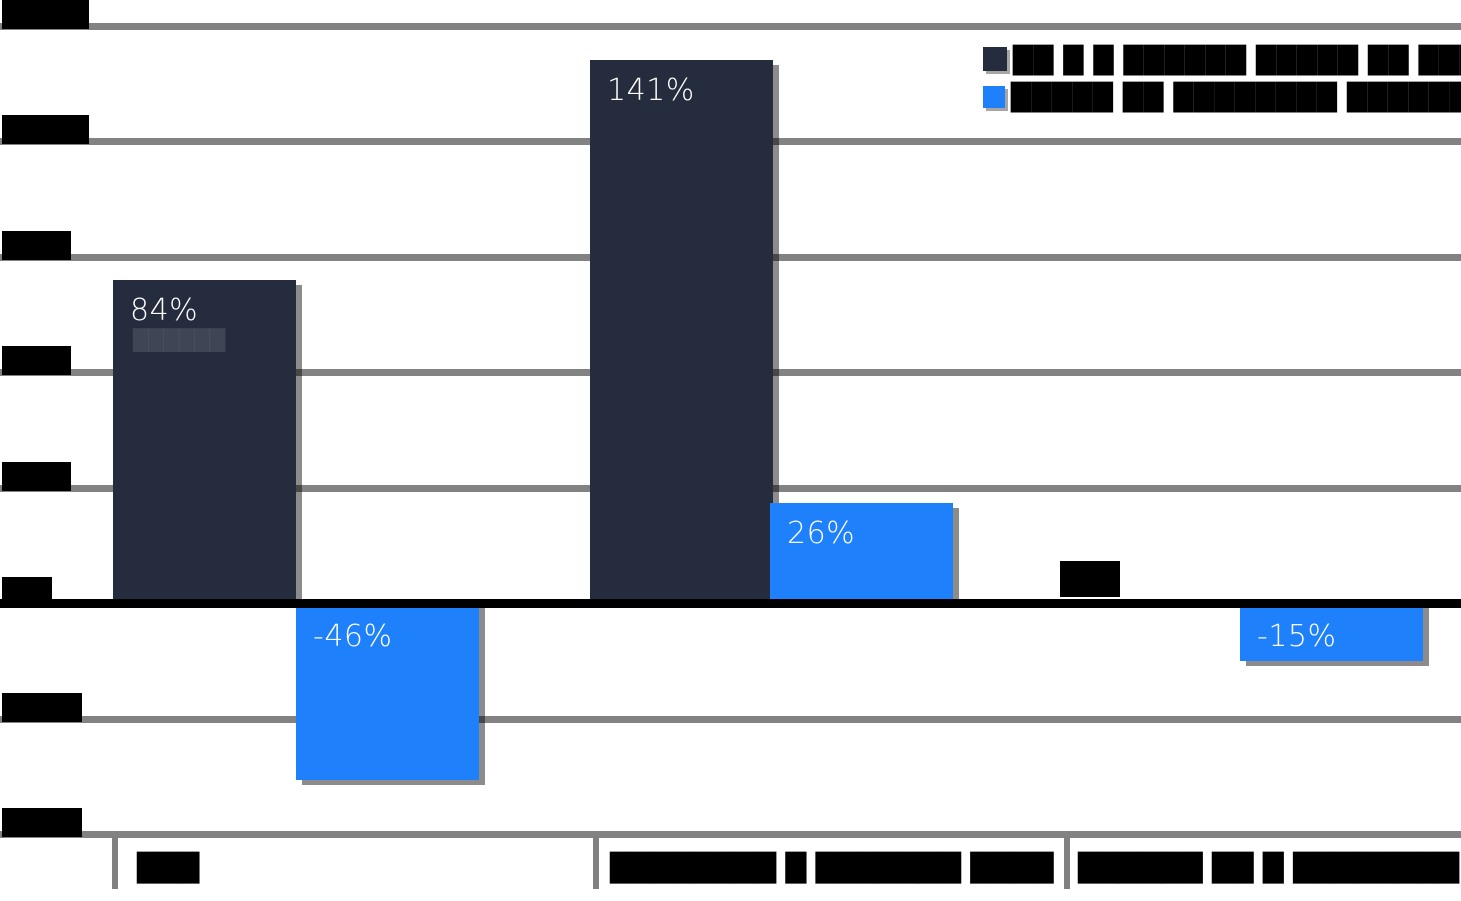 The image size is (1461, 901). Describe the element at coordinates (36, 245) in the screenshot. I see `y-axis-tick-label: 90%` at that location.